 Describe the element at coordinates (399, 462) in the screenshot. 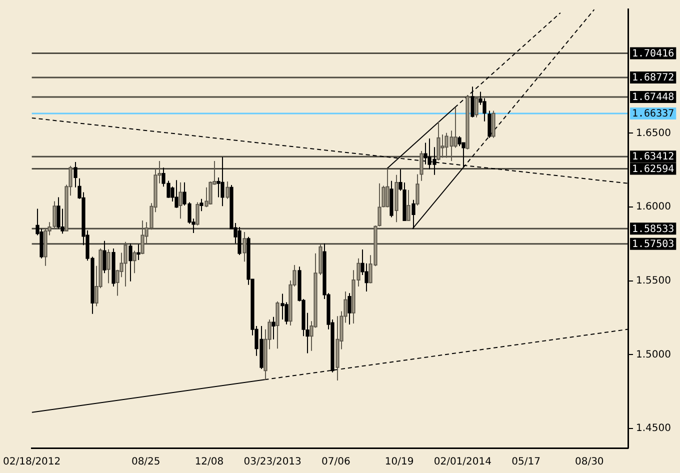

I see `x-tick-label: 10/19` at that location.